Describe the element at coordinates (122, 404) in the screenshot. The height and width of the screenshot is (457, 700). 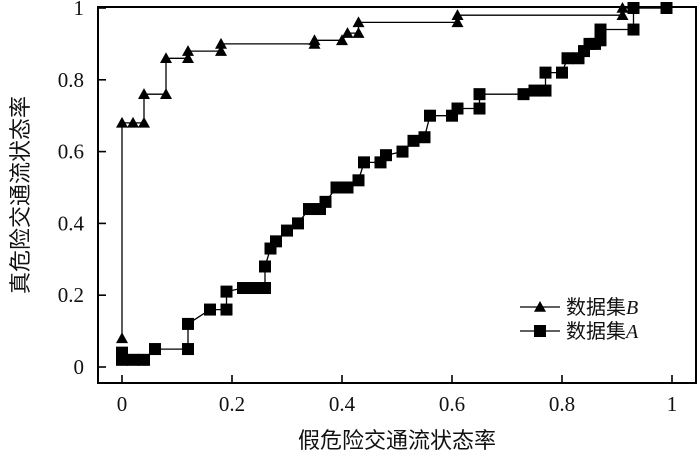
I see `x-tick-label: 0` at that location.